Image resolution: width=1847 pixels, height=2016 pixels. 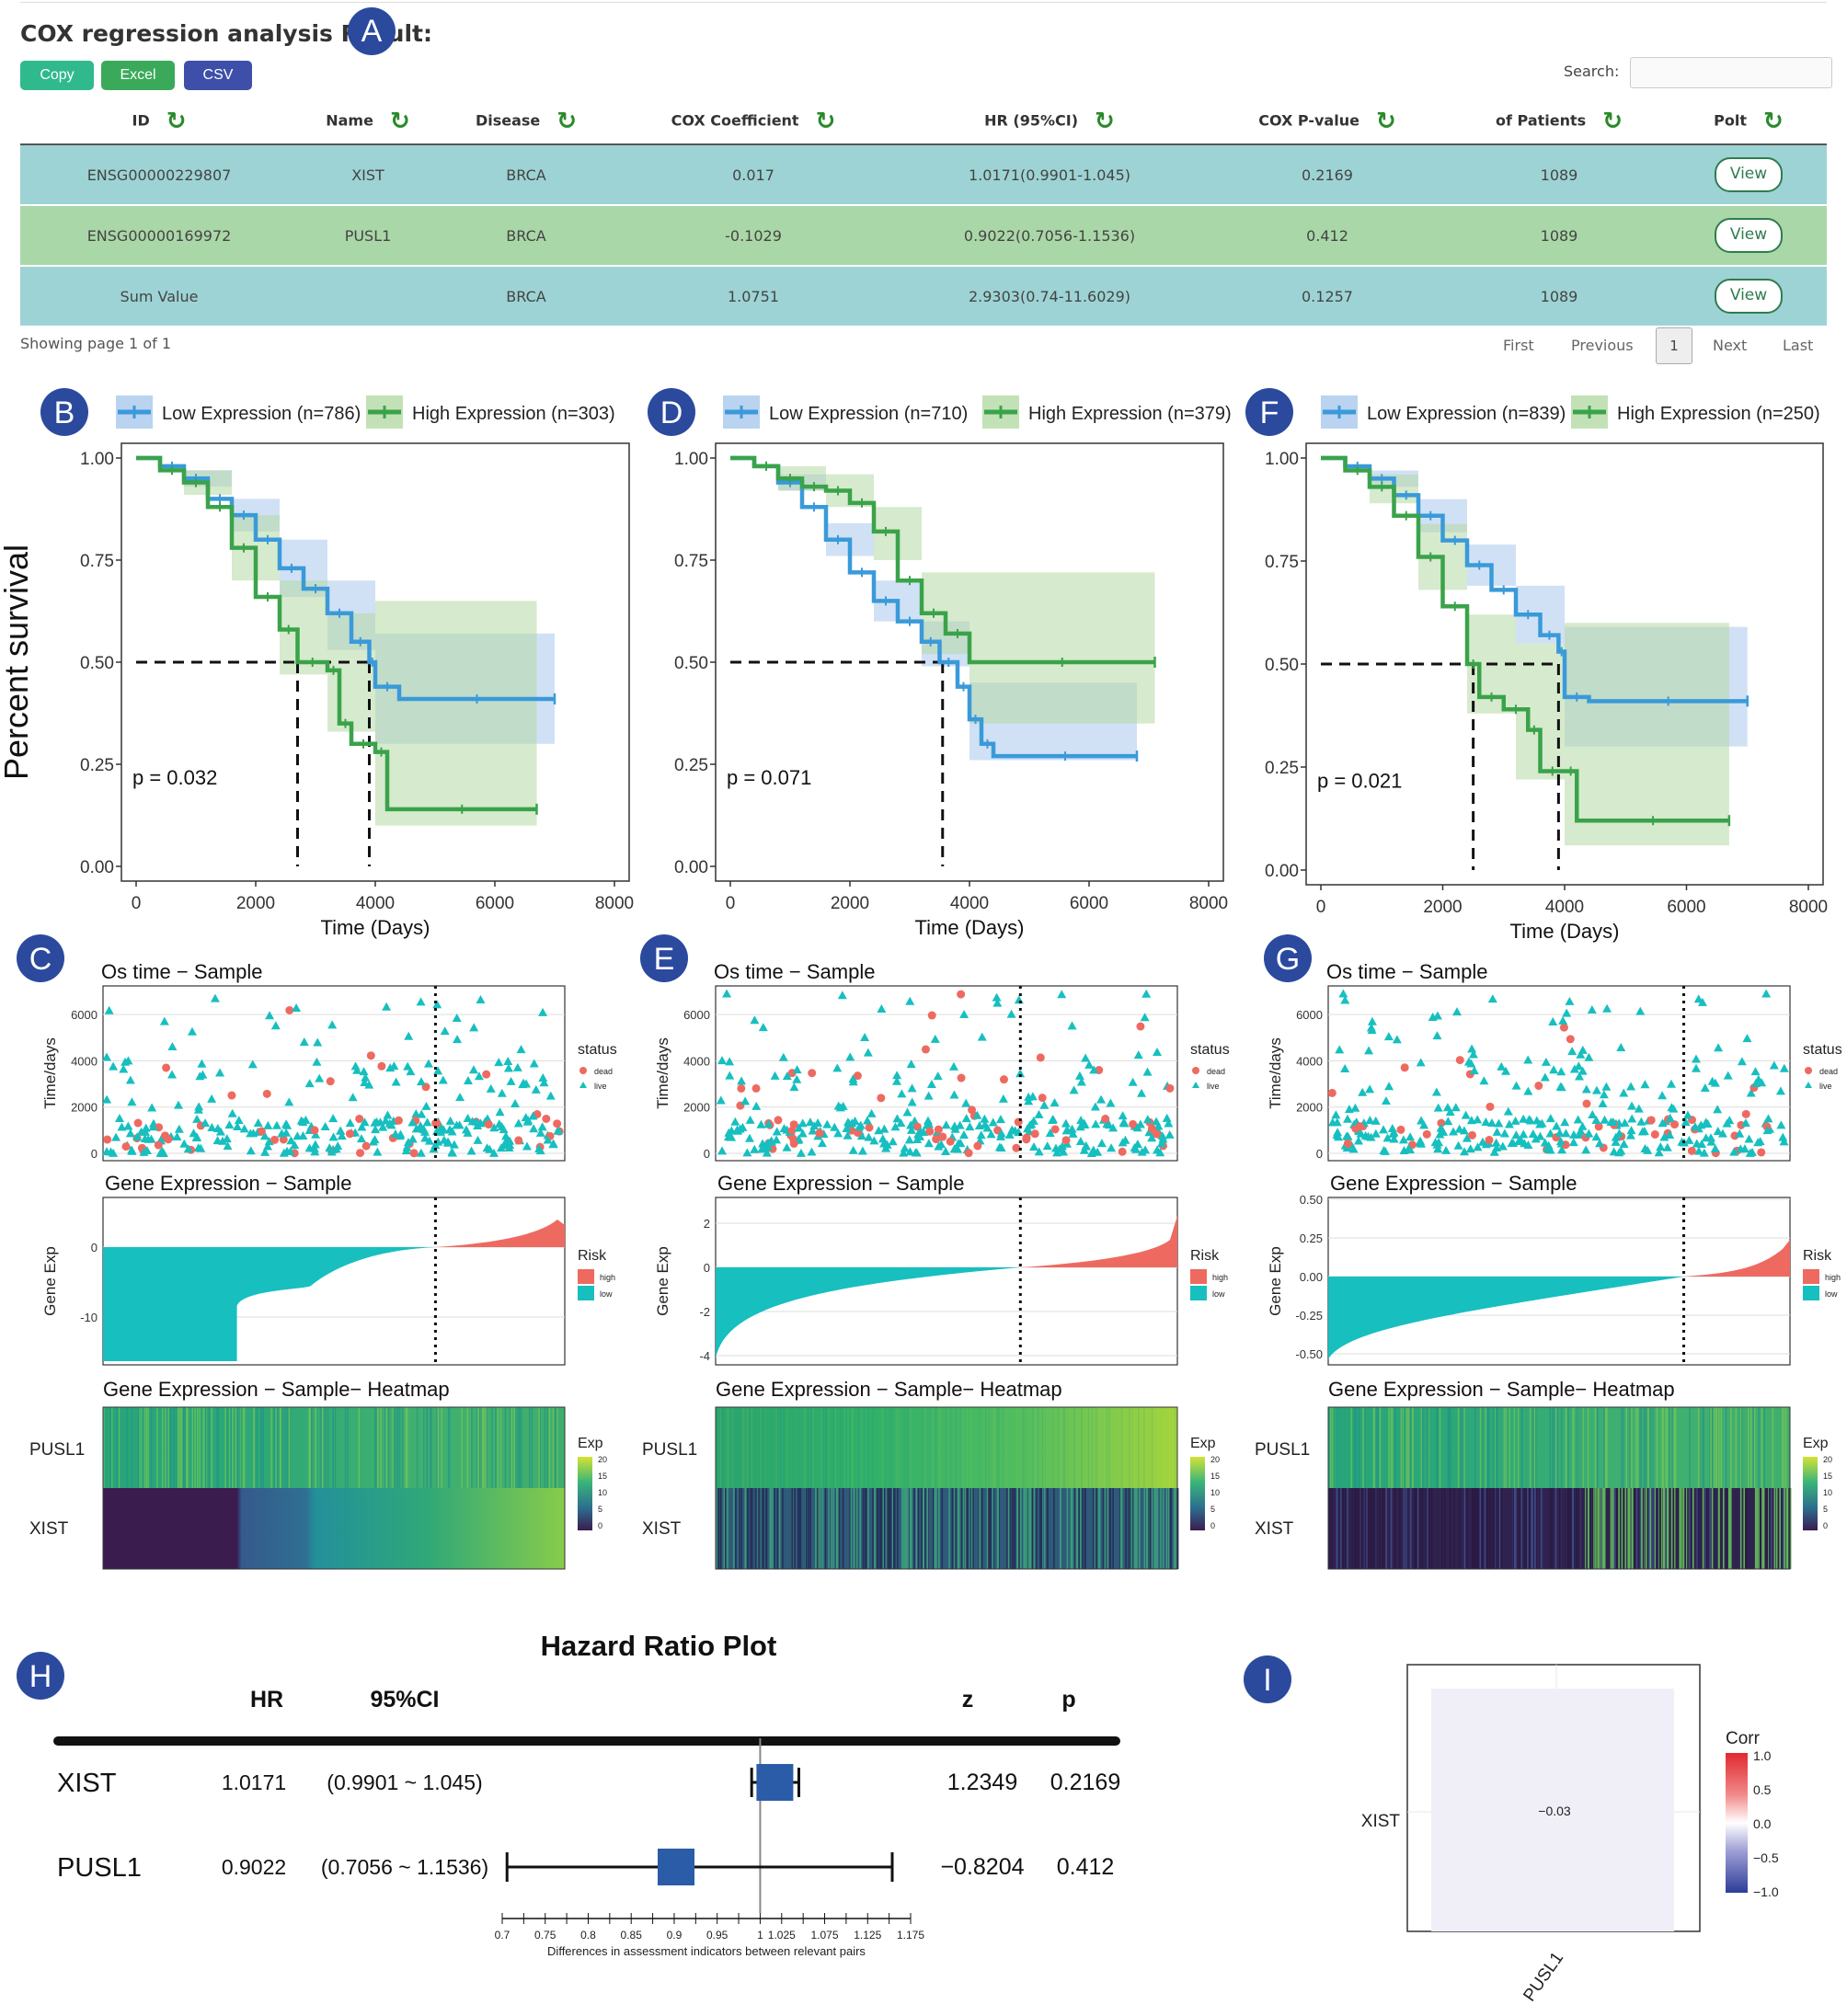 I want to click on pager-page-1: 1, so click(x=1674, y=345).